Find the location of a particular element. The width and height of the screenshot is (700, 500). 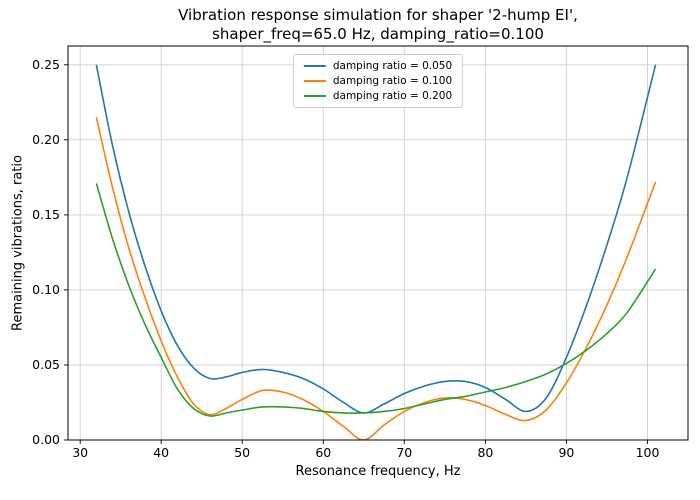

x-tick-label: 50 is located at coordinates (242, 452).